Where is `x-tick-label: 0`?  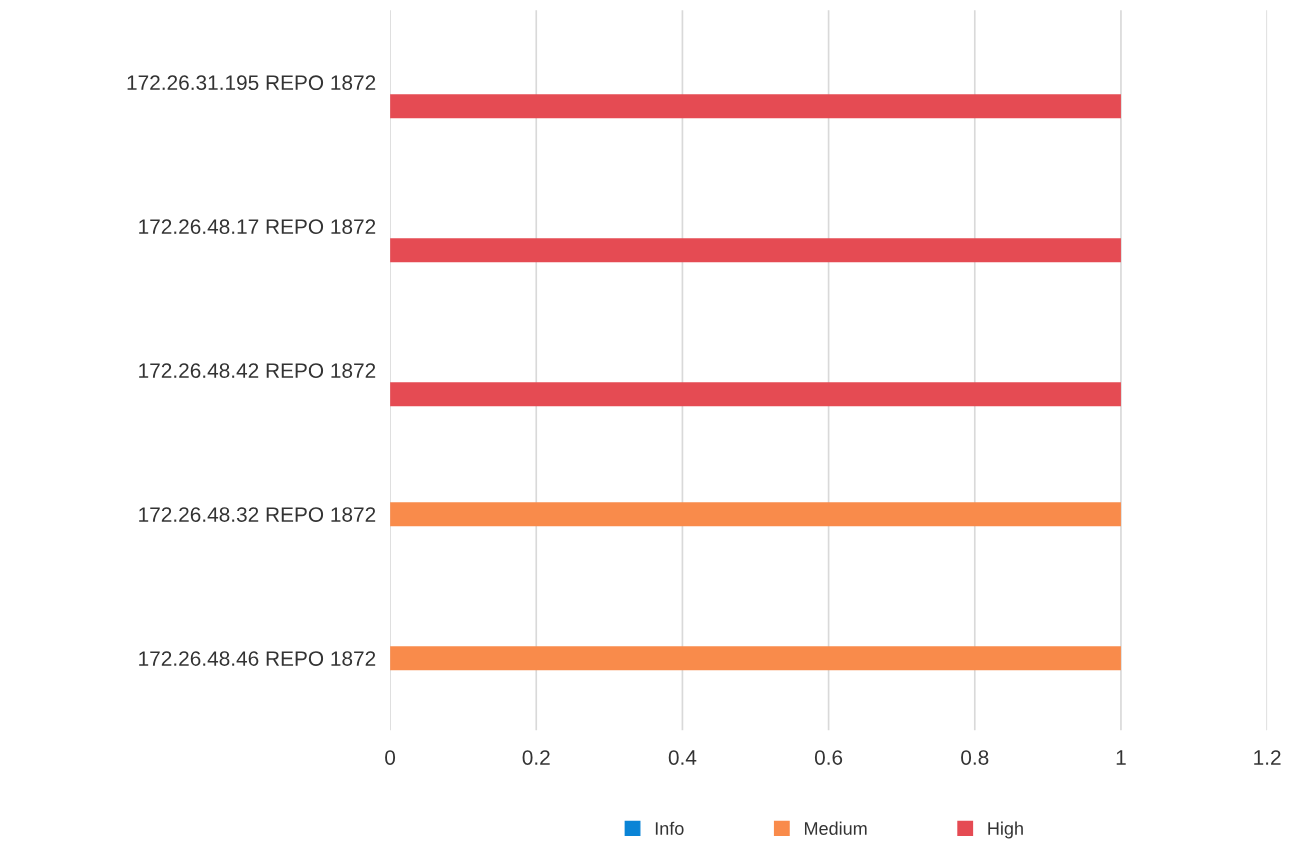
x-tick-label: 0 is located at coordinates (390, 757).